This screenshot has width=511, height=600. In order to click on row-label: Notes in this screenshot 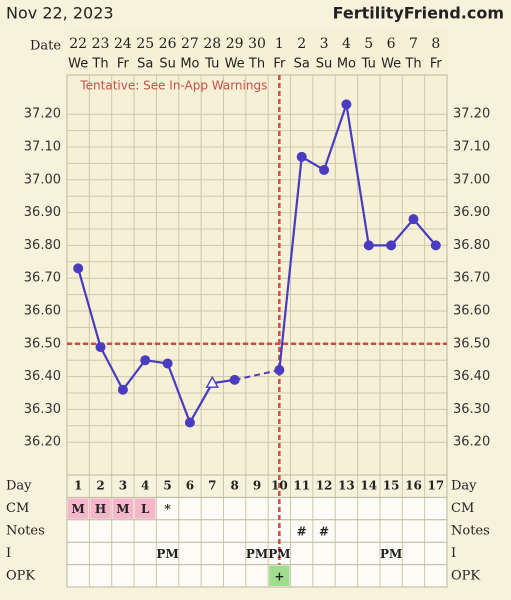, I will do `click(25, 531)`.